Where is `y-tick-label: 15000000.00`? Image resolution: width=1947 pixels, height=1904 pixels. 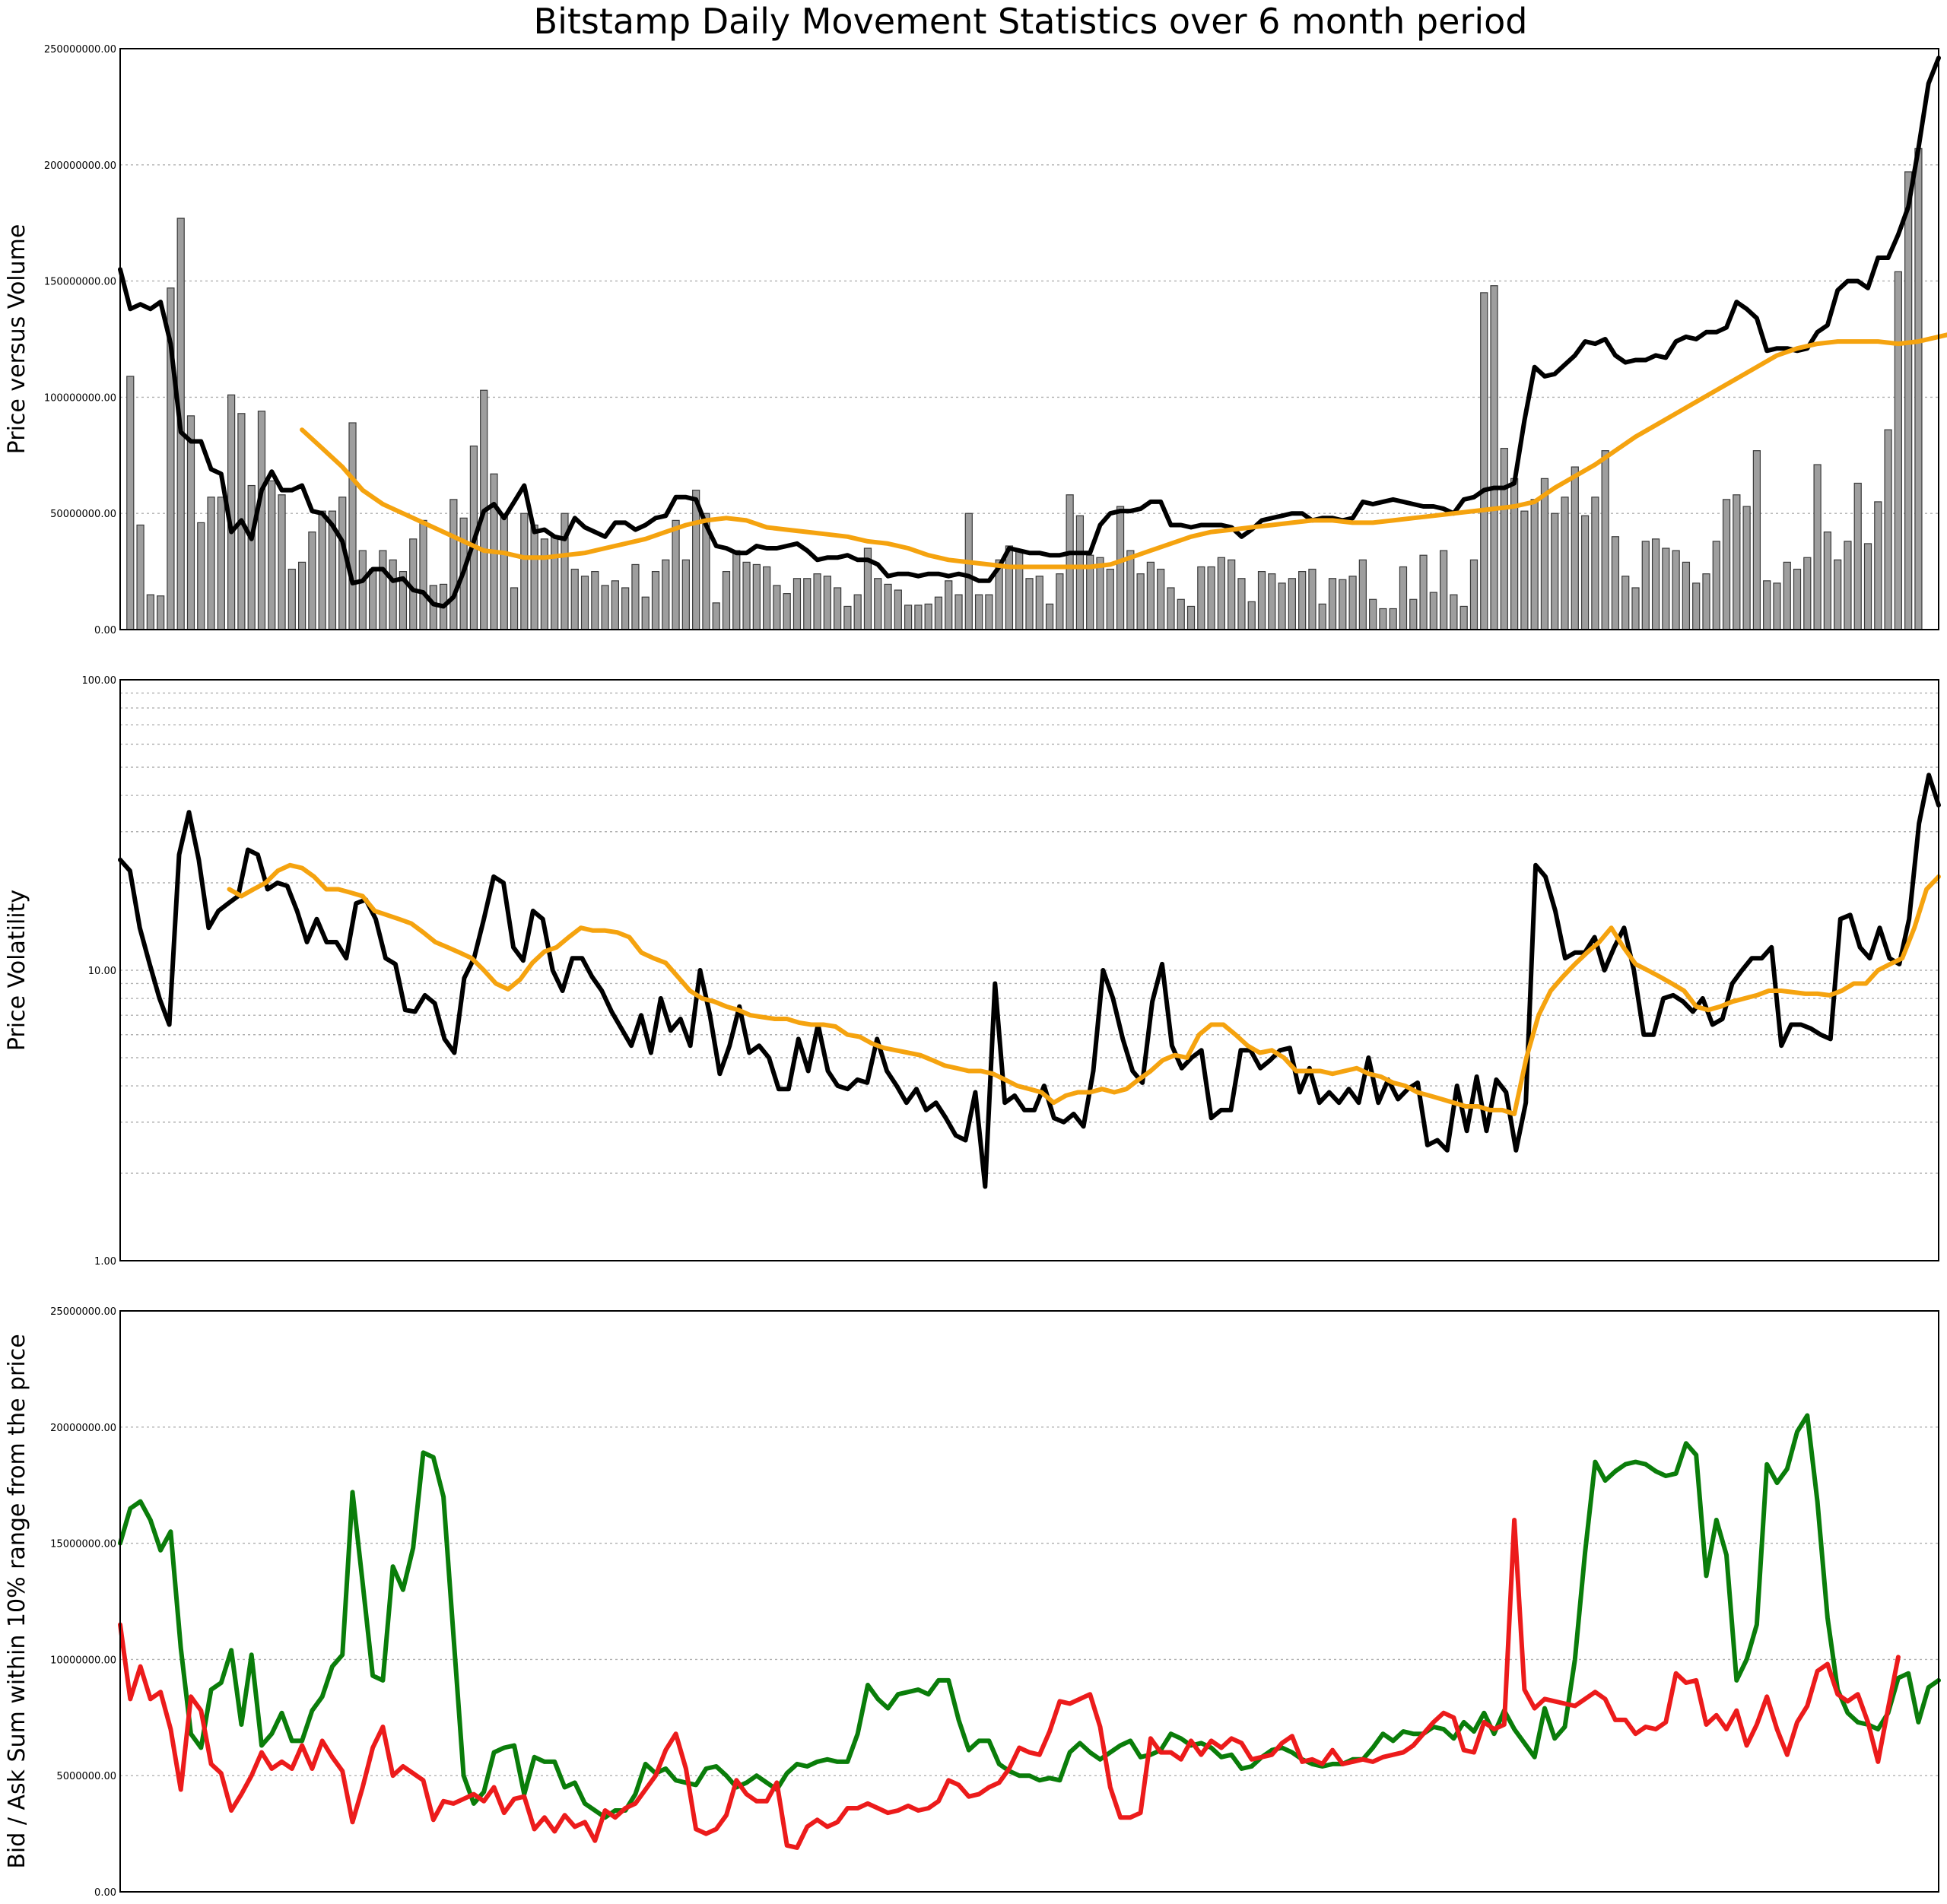 y-tick-label: 15000000.00 is located at coordinates (83, 1544).